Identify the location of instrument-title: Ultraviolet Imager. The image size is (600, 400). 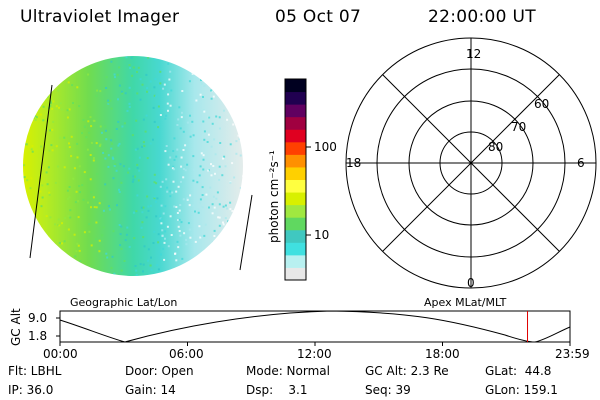
(100, 17).